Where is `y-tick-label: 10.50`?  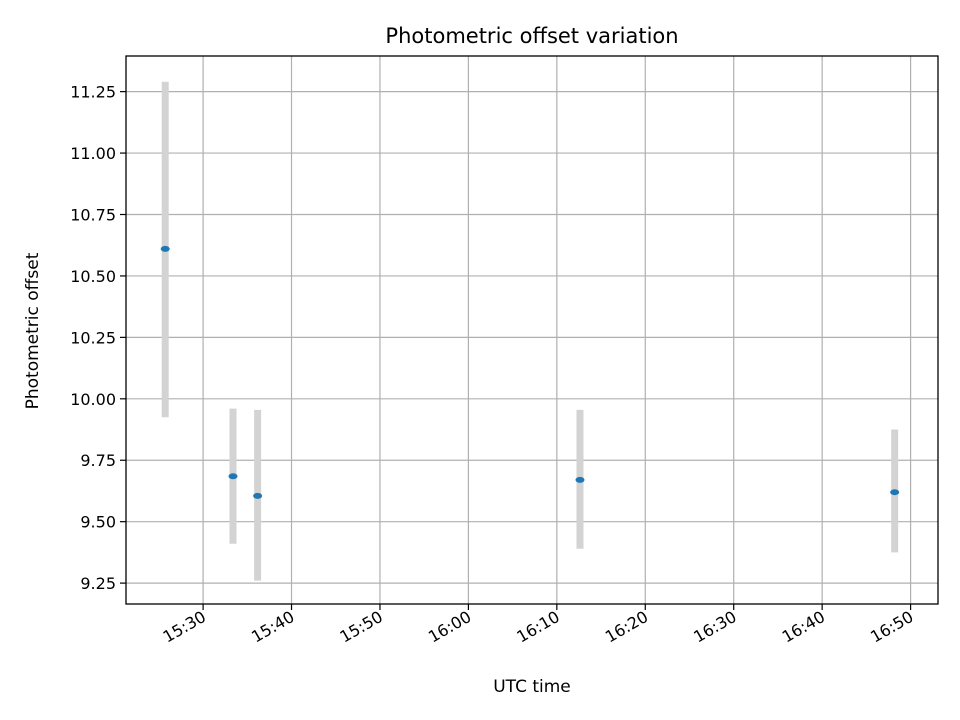
y-tick-label: 10.50 is located at coordinates (93, 276).